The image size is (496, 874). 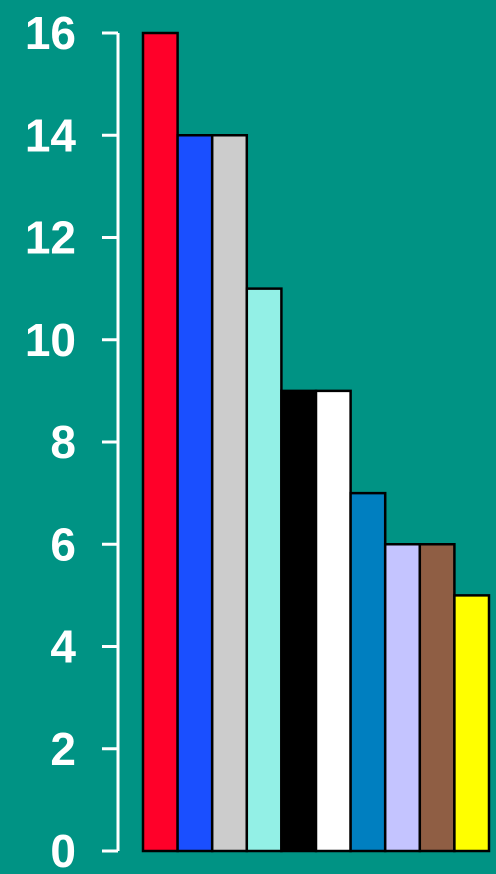 I want to click on y-tick-label: 4, so click(x=63, y=647).